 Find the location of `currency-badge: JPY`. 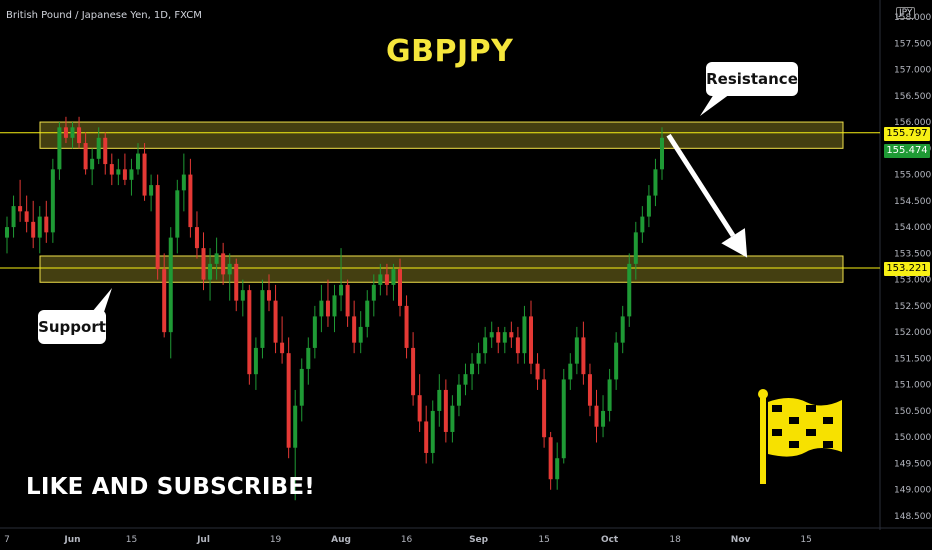

currency-badge: JPY is located at coordinates (906, 13).